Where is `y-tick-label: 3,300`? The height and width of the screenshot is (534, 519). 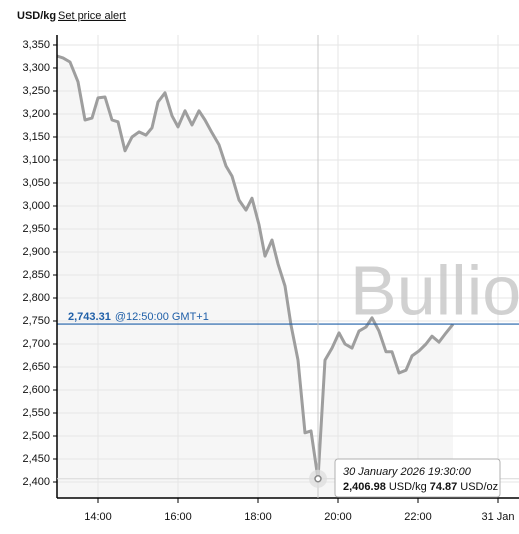 y-tick-label: 3,300 is located at coordinates (36, 68).